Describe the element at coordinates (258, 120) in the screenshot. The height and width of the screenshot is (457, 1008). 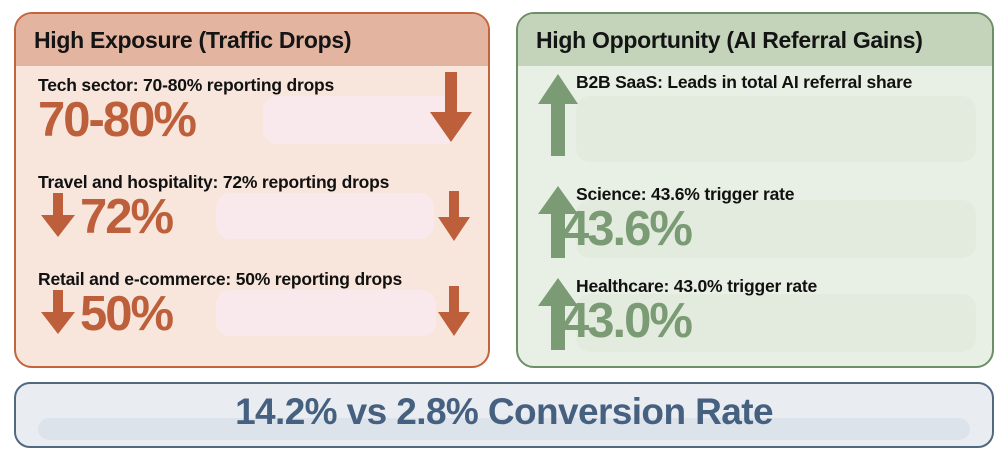
I see `exposure-row-value-line: 70-80%` at that location.